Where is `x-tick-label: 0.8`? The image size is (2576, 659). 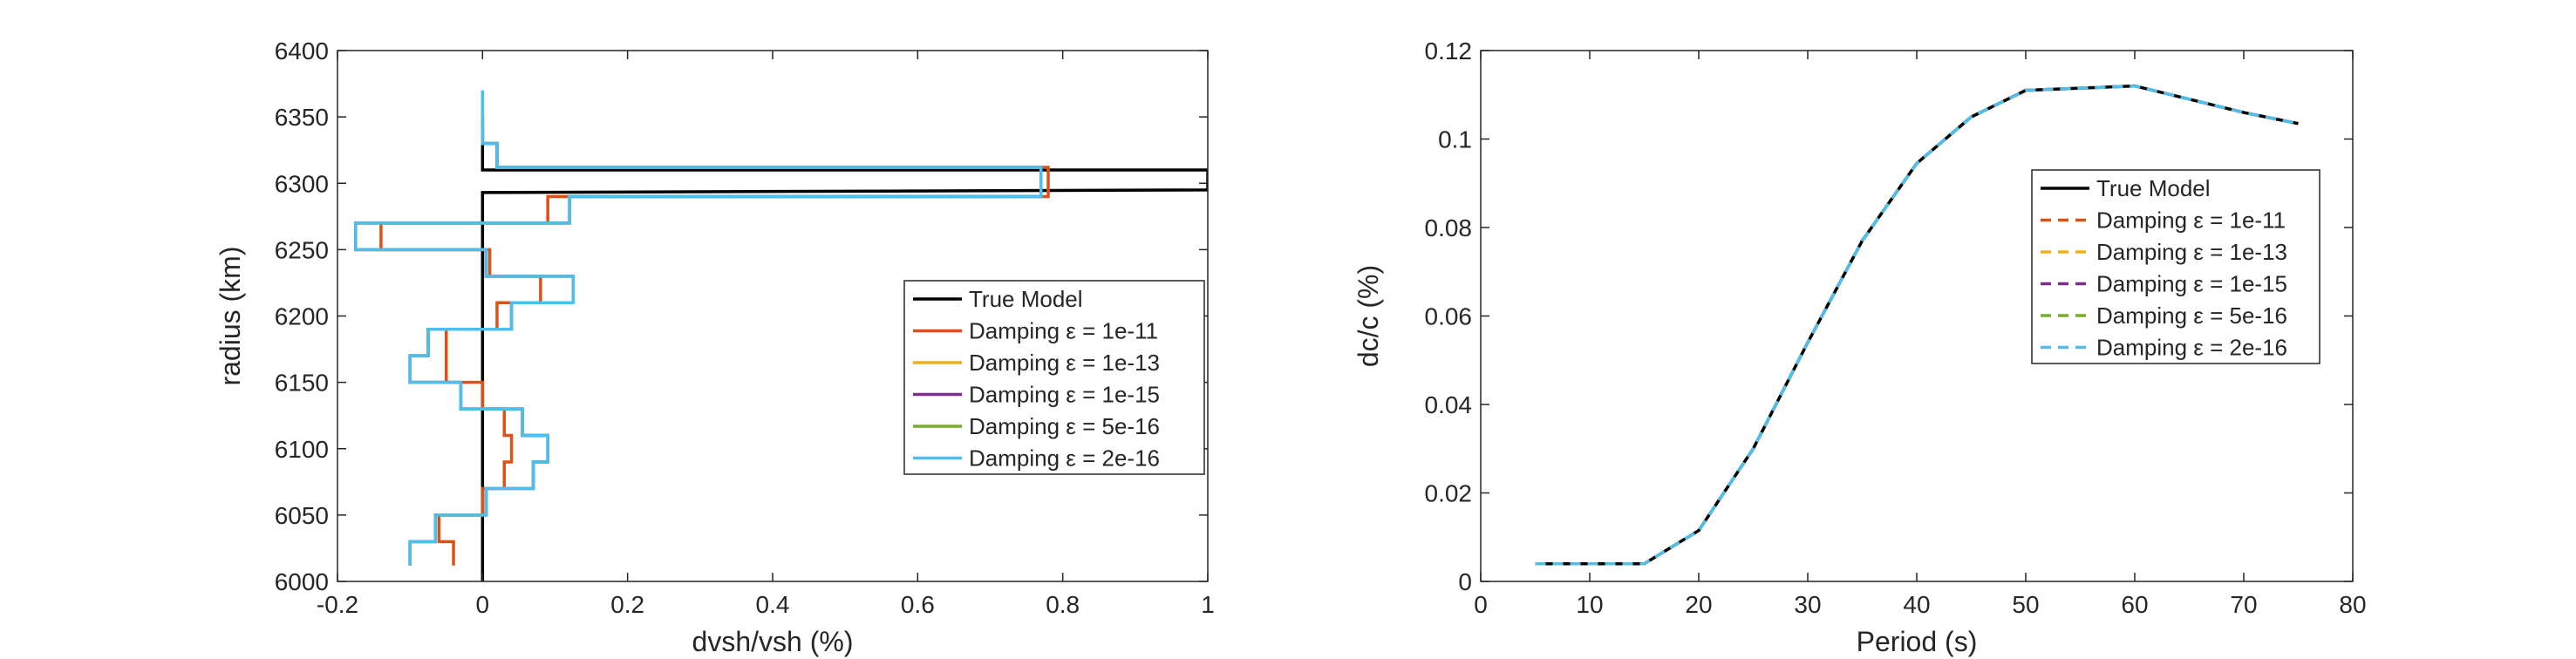 x-tick-label: 0.8 is located at coordinates (1063, 605).